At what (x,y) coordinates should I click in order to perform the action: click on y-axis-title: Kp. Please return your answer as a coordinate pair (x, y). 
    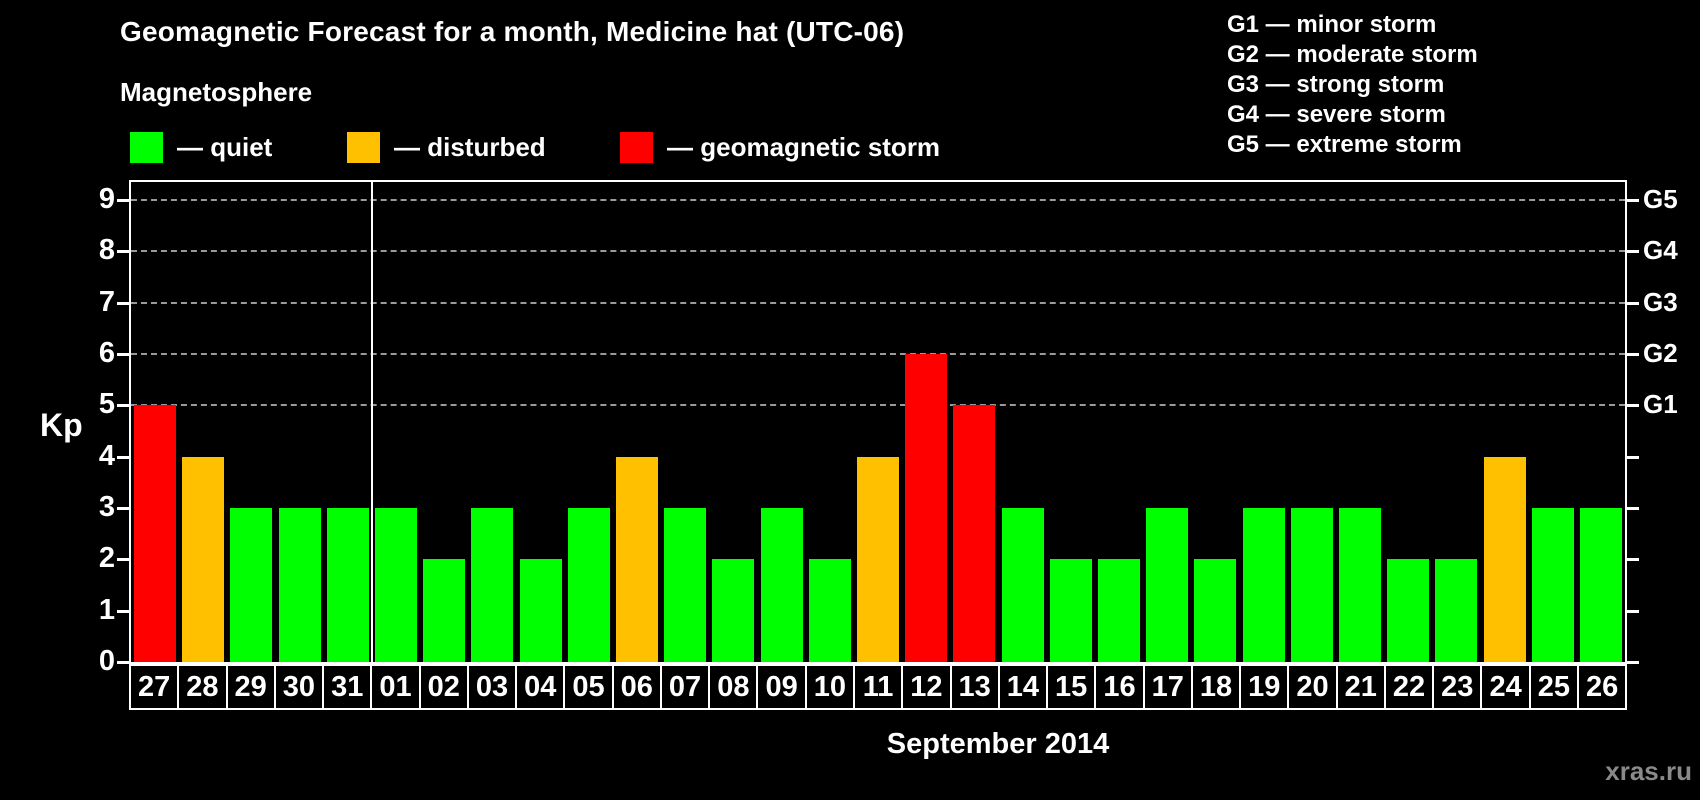
    Looking at the image, I should click on (61, 425).